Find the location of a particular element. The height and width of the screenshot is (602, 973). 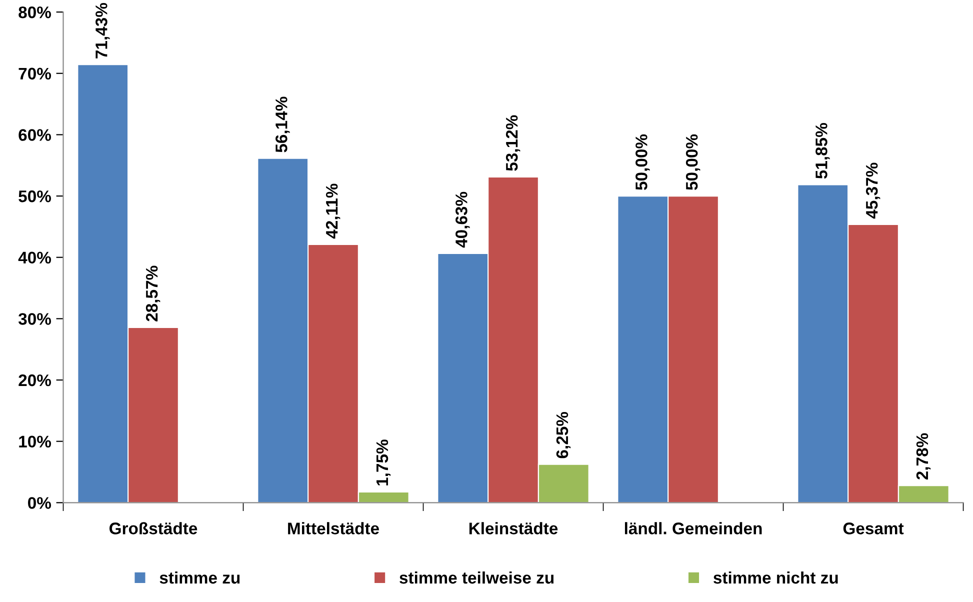

x-tick-label: Gesamt is located at coordinates (873, 528).